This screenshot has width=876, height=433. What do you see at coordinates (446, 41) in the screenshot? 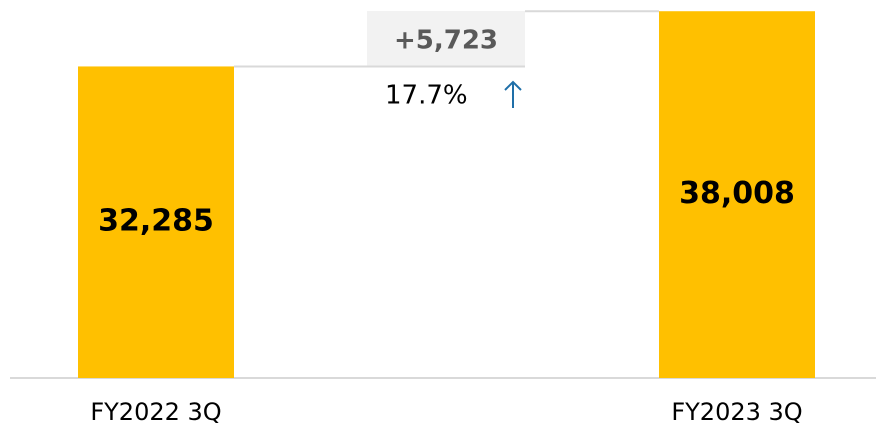
I see `difference-label: +5,723` at bounding box center [446, 41].